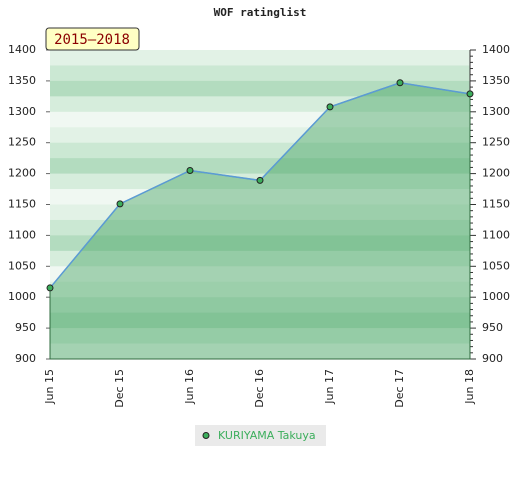 This screenshot has height=480, width=520. What do you see at coordinates (496, 111) in the screenshot?
I see `y2-tick-label: 1300` at bounding box center [496, 111].